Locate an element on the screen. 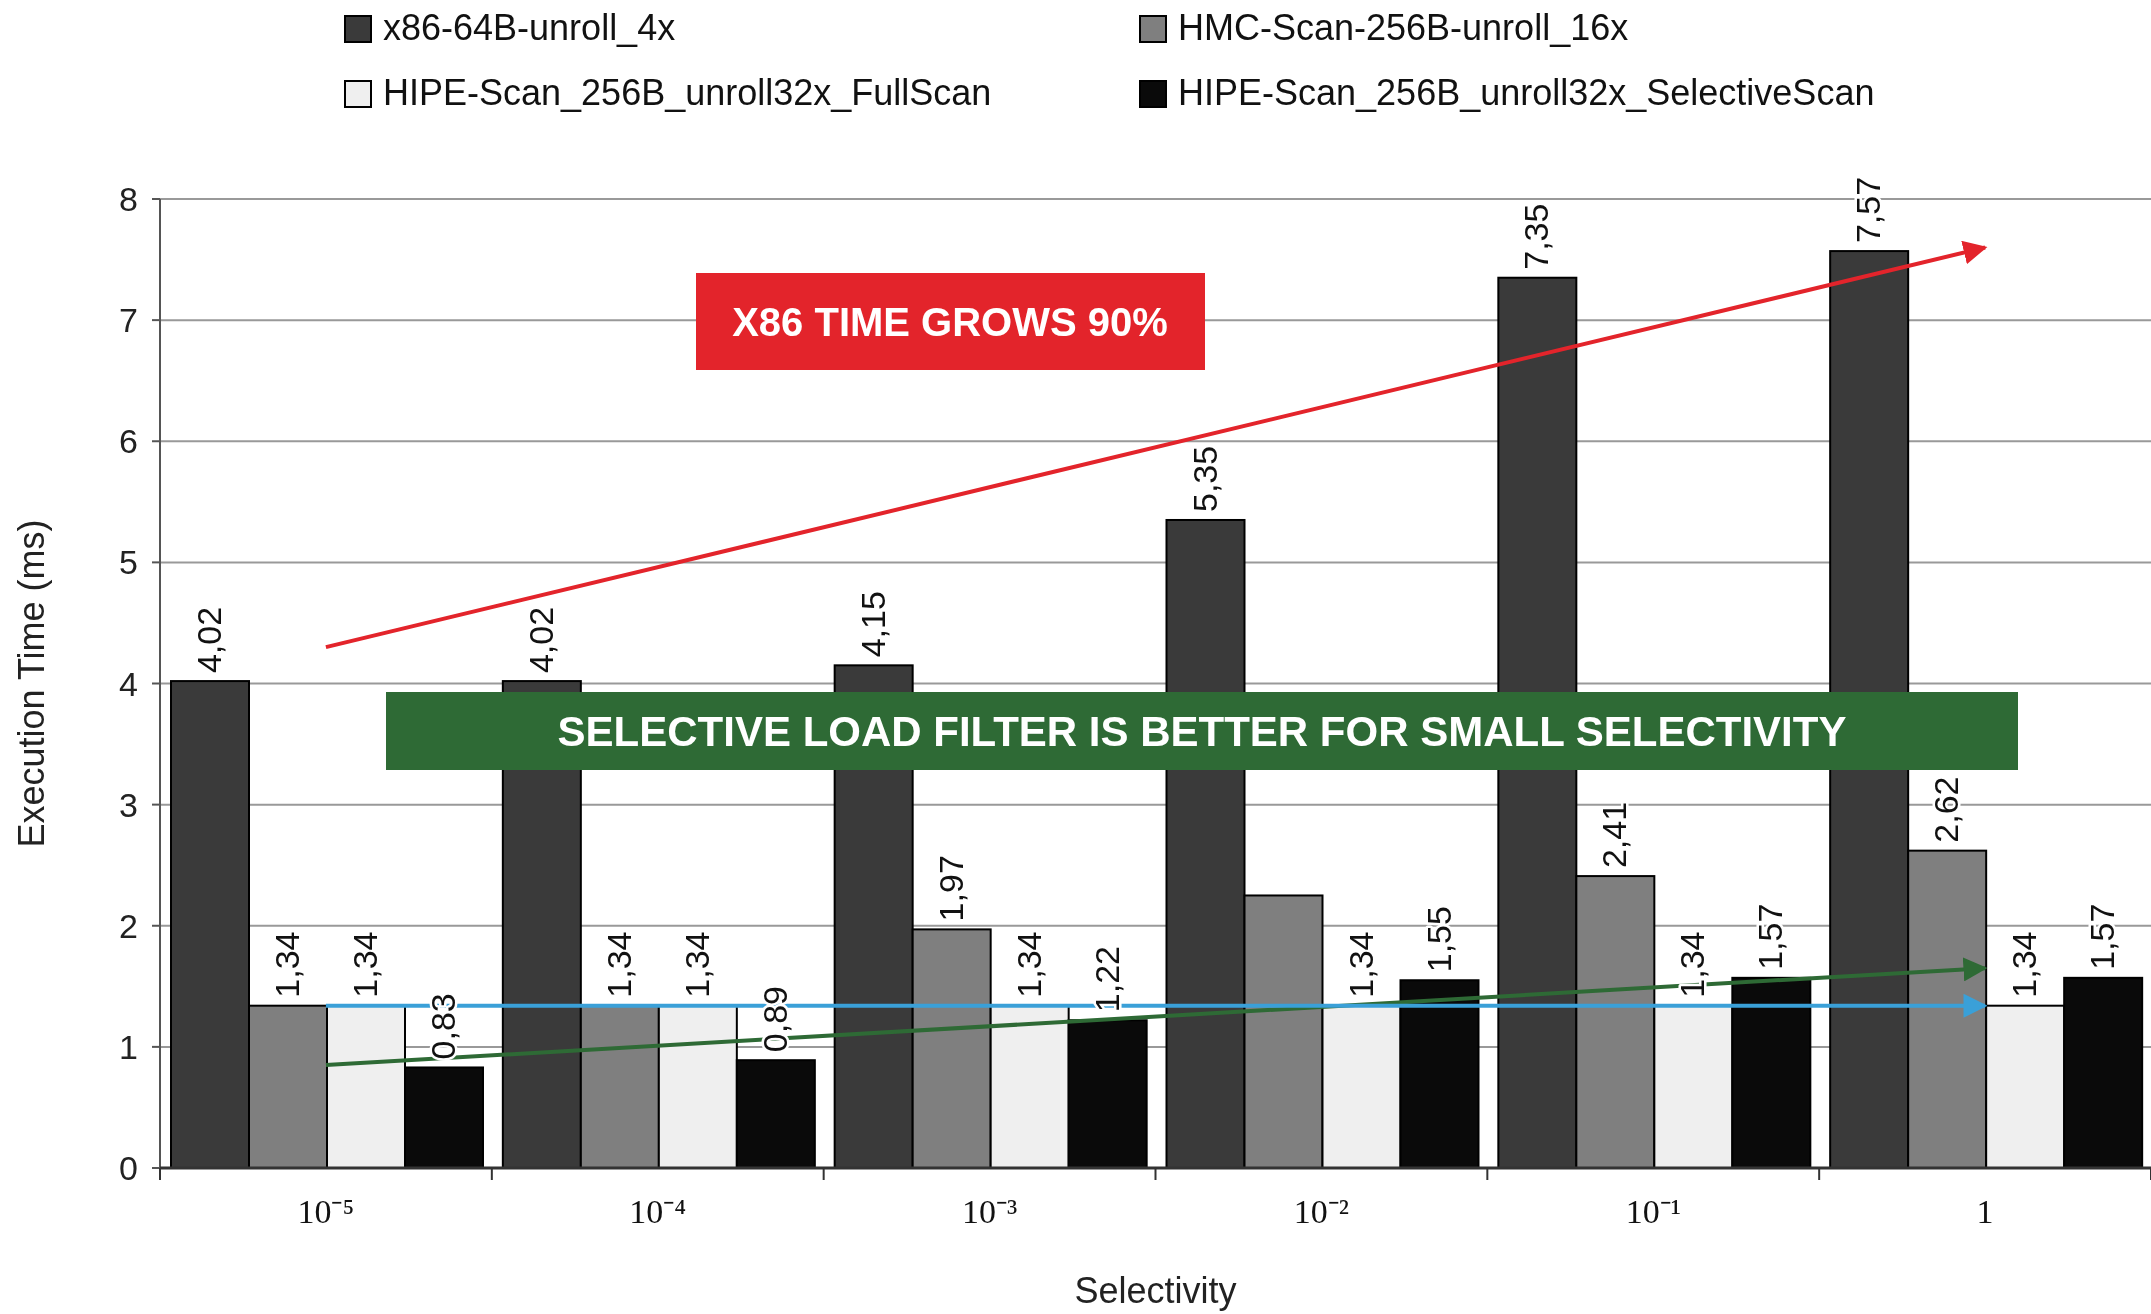 Image resolution: width=2151 pixels, height=1314 pixels. data-label: 7,35 is located at coordinates (1536, 236).